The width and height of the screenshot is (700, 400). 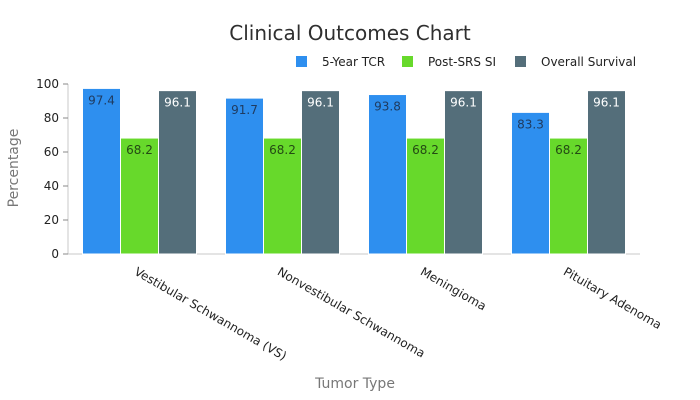 What do you see at coordinates (520, 61) in the screenshot?
I see `legend-swatch-overall-survival` at bounding box center [520, 61].